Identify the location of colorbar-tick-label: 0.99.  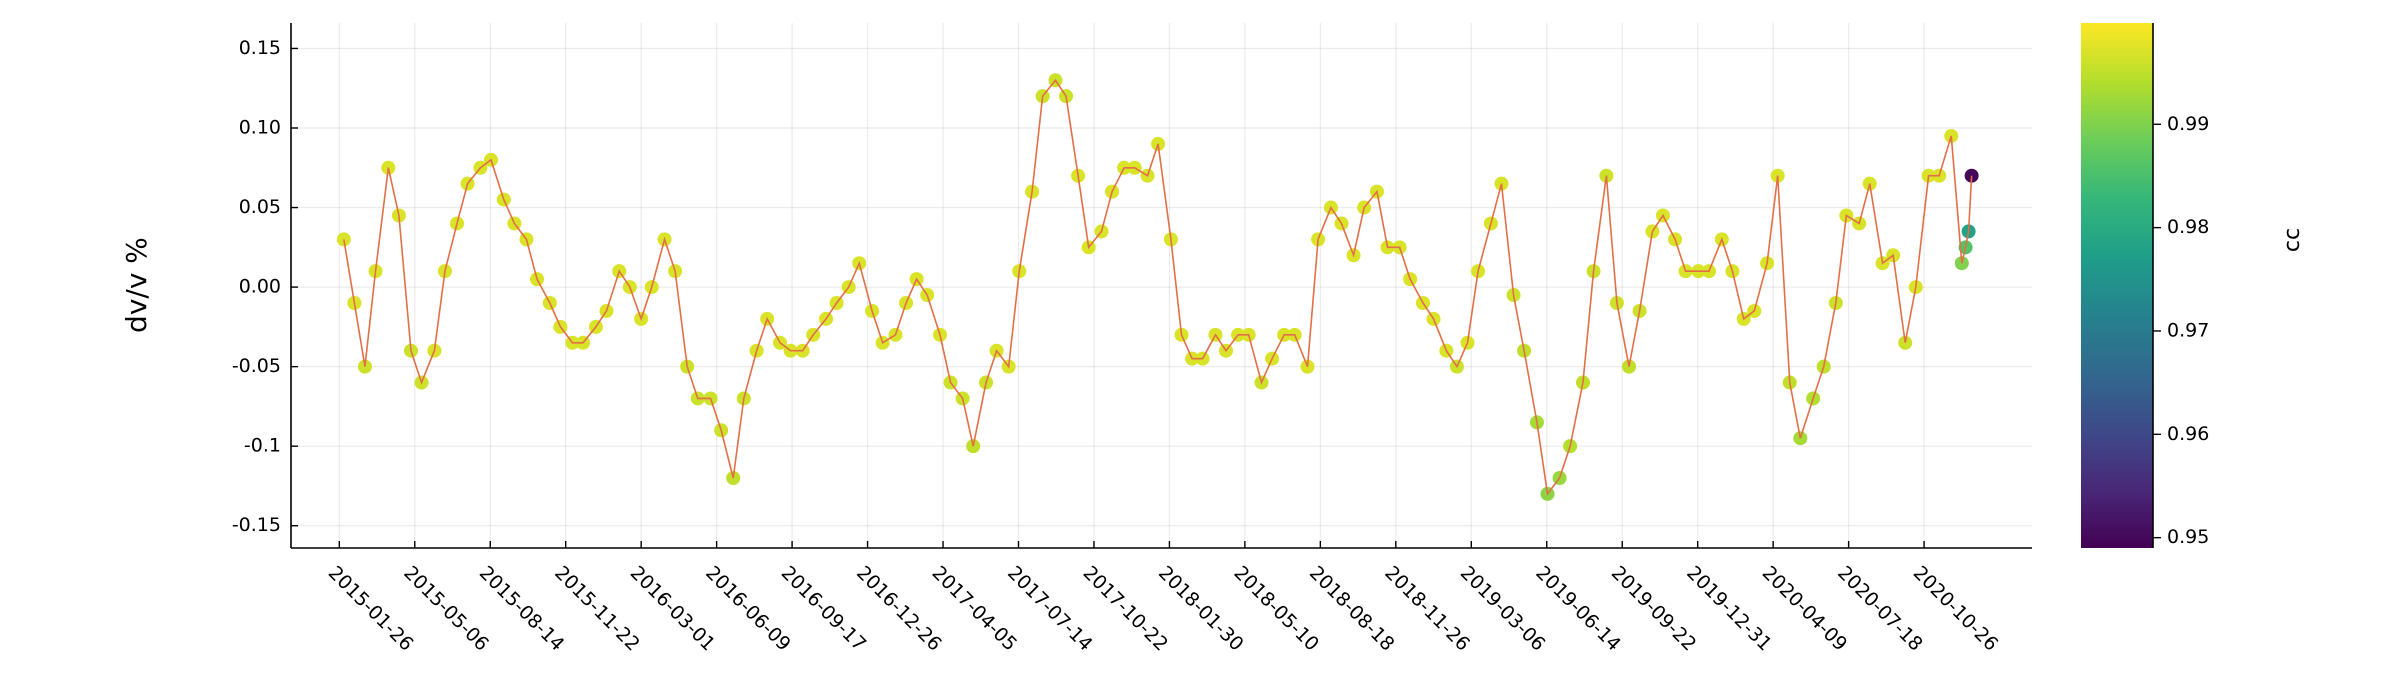
(2188, 124).